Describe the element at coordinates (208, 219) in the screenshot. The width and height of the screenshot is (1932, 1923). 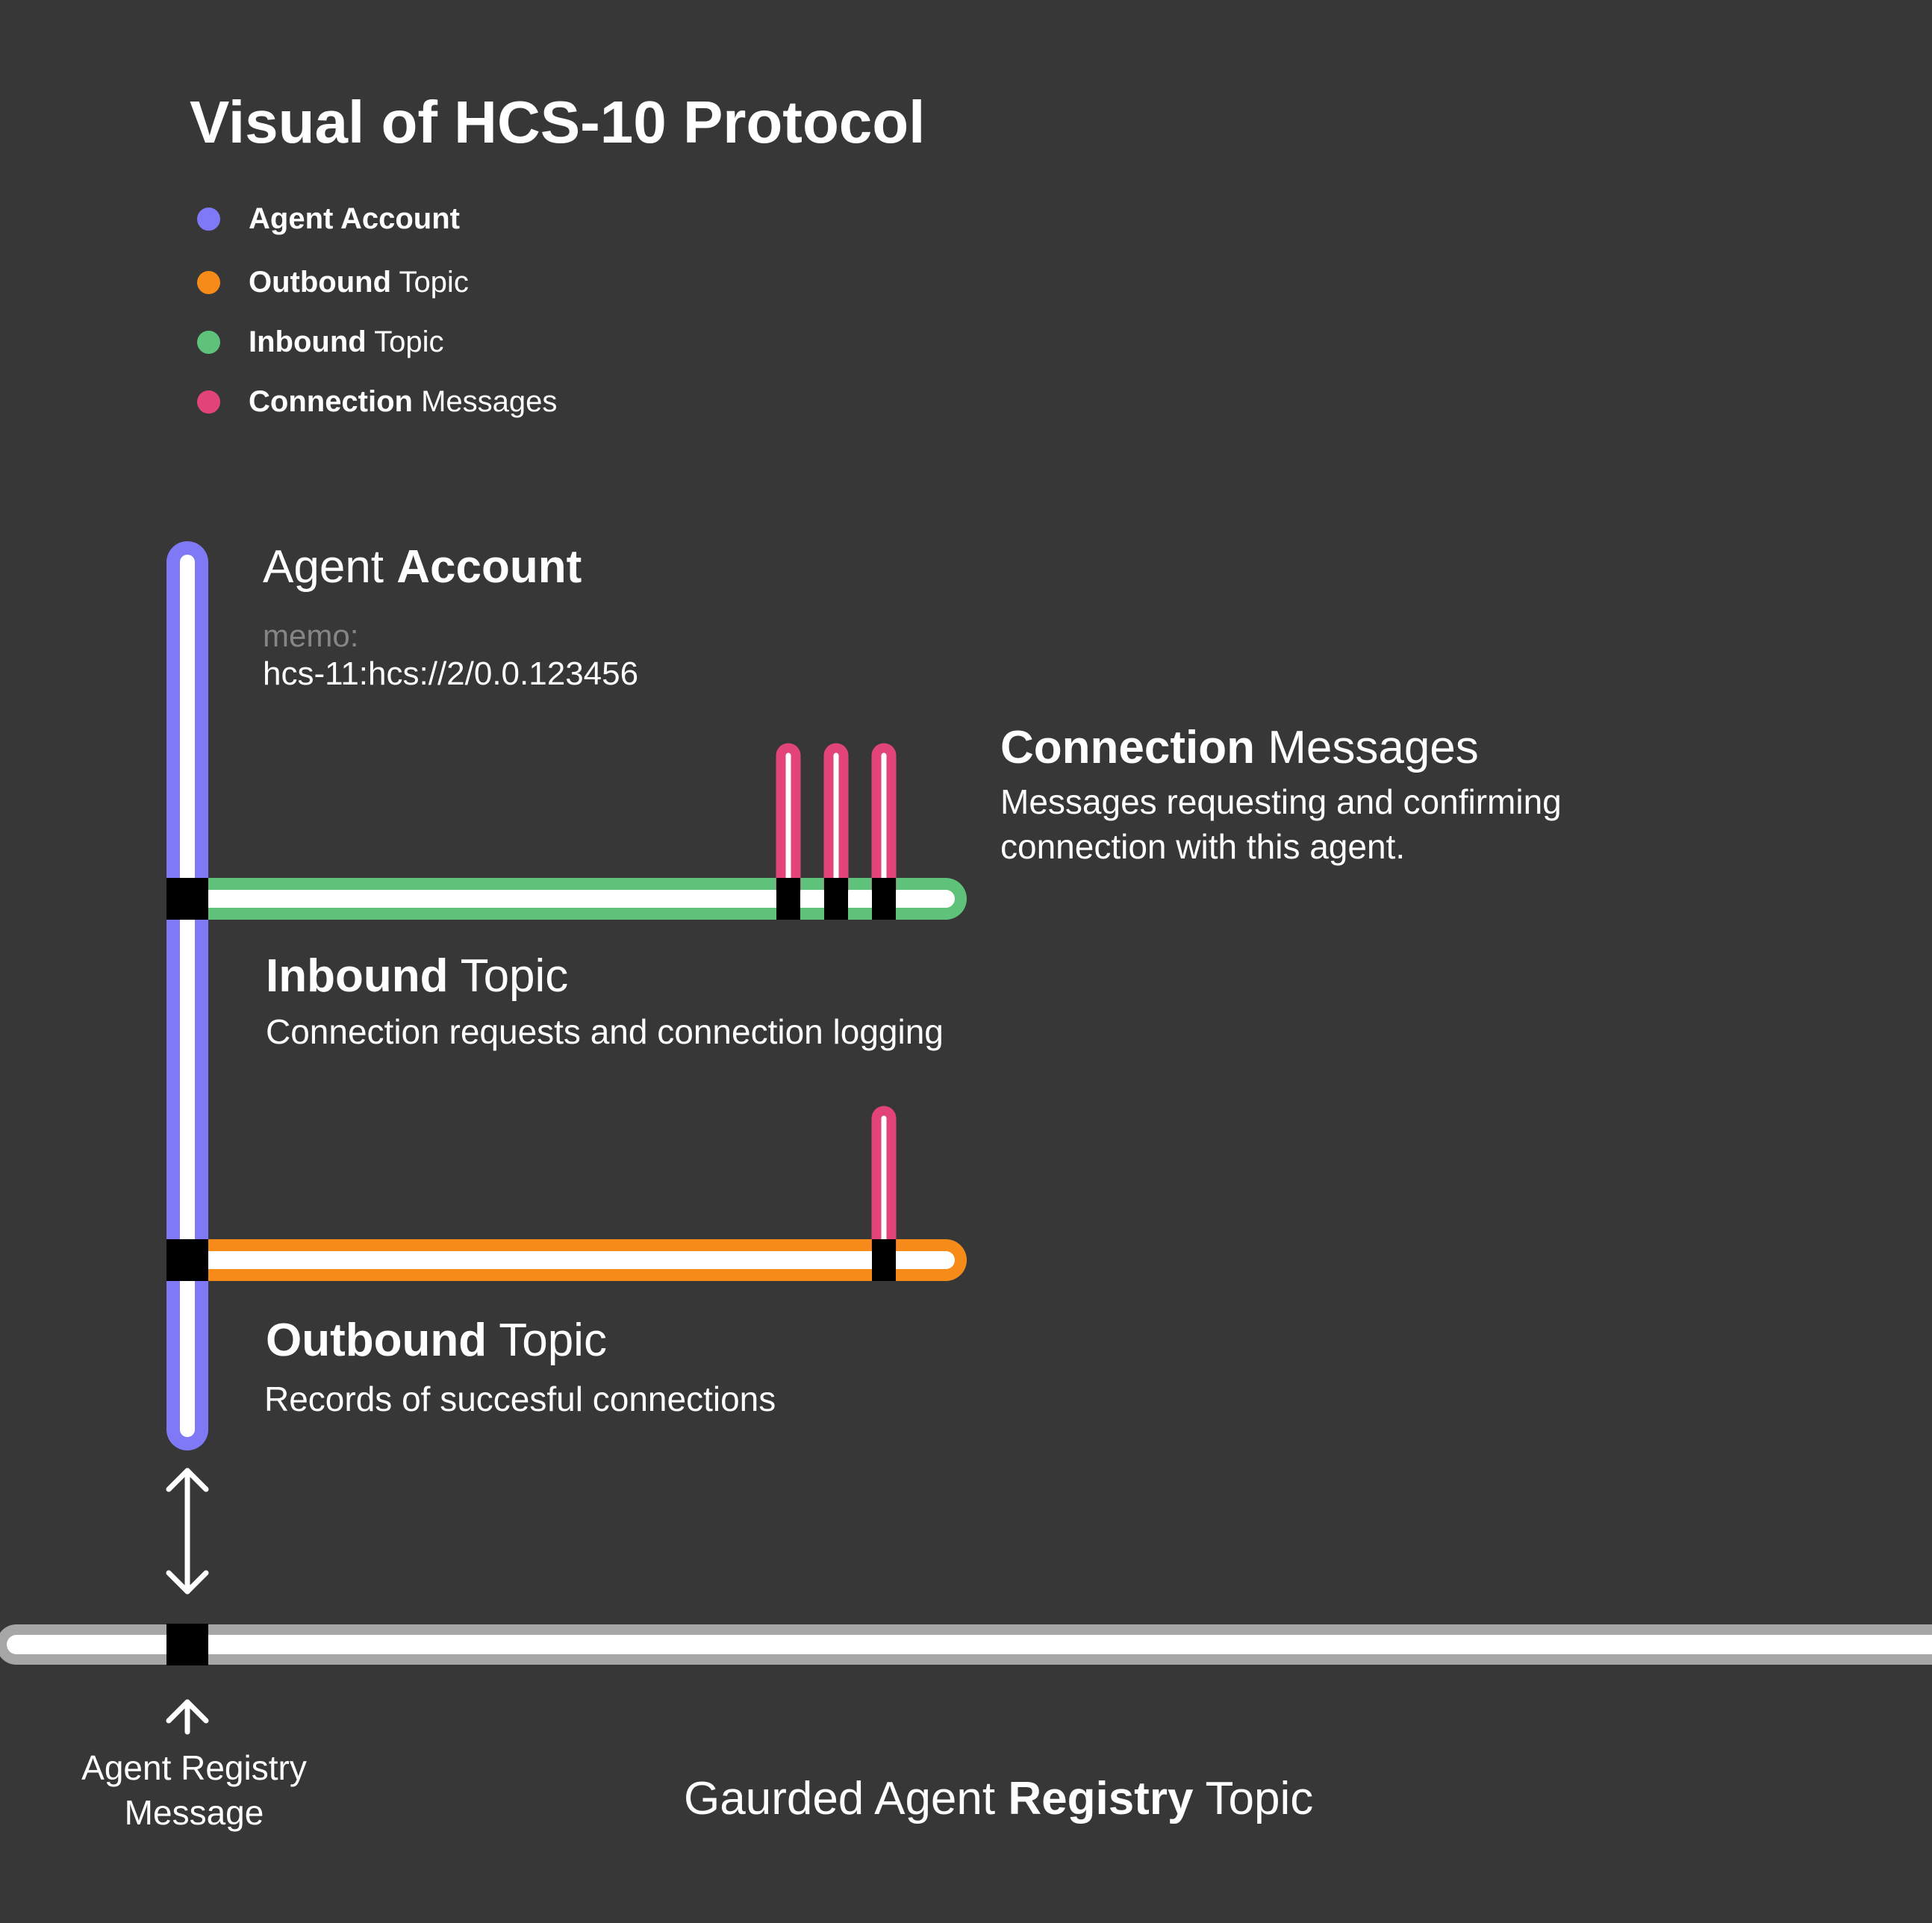
I see `agent-account-dot-icon` at that location.